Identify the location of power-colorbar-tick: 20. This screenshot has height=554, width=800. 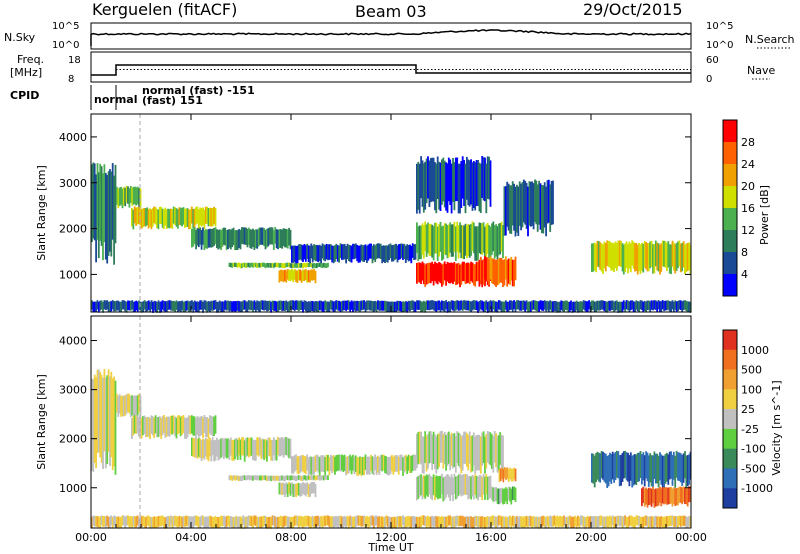
(748, 186).